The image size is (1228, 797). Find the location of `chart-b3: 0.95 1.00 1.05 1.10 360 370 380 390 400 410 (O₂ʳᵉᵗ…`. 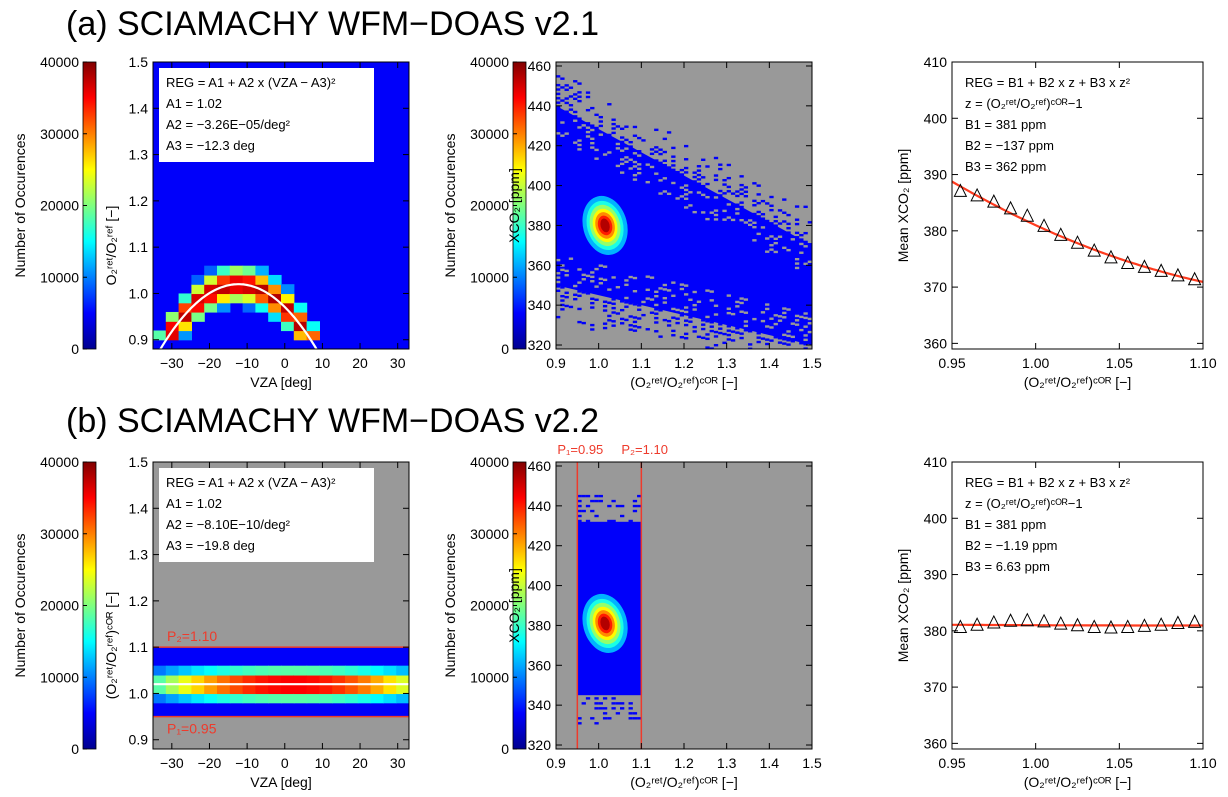

chart-b3: 0.95 1.00 1.05 1.10 360 370 380 390 400 410 (O₂ʳᵉᵗ… is located at coordinates (1056, 622).